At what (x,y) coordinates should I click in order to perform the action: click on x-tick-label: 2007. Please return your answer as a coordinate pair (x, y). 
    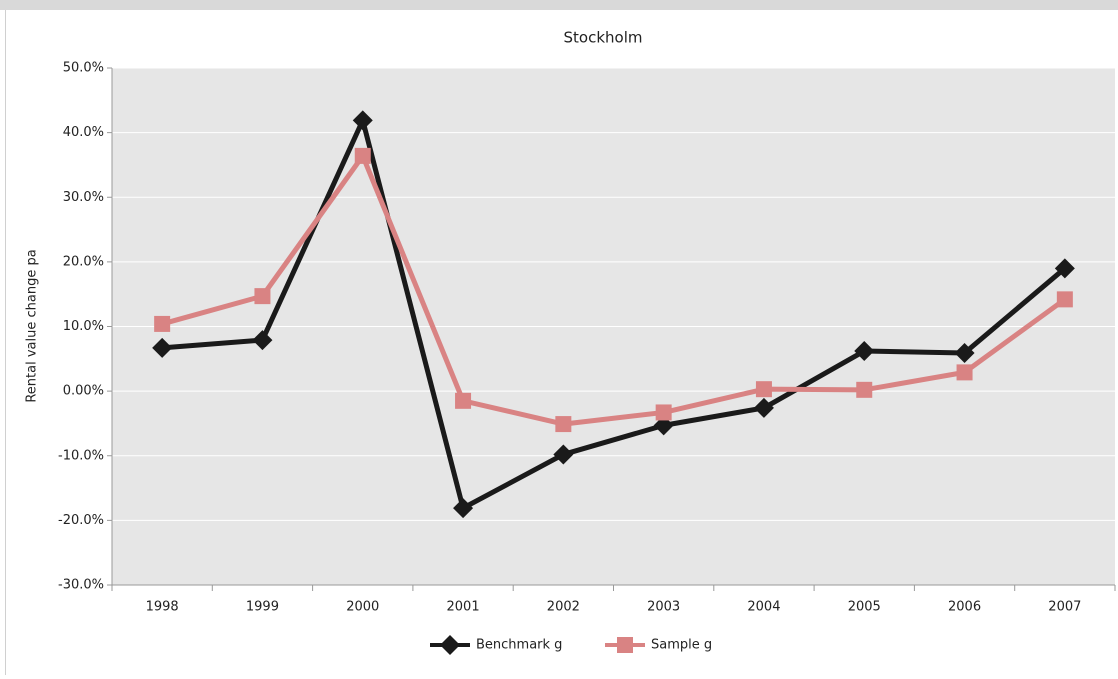
    Looking at the image, I should click on (1064, 607).